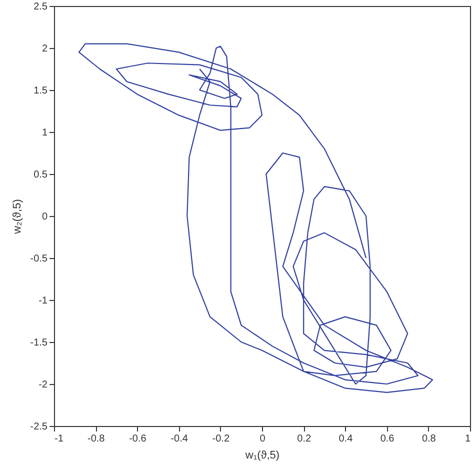  I want to click on x-tick-label: -0.4, so click(179, 439).